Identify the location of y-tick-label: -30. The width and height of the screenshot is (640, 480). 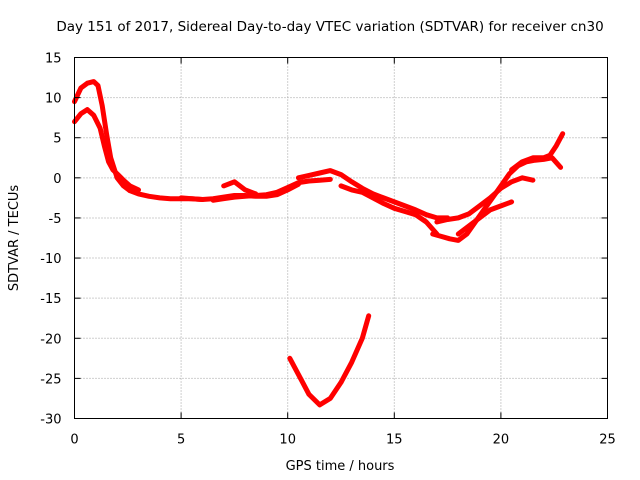
(50, 420).